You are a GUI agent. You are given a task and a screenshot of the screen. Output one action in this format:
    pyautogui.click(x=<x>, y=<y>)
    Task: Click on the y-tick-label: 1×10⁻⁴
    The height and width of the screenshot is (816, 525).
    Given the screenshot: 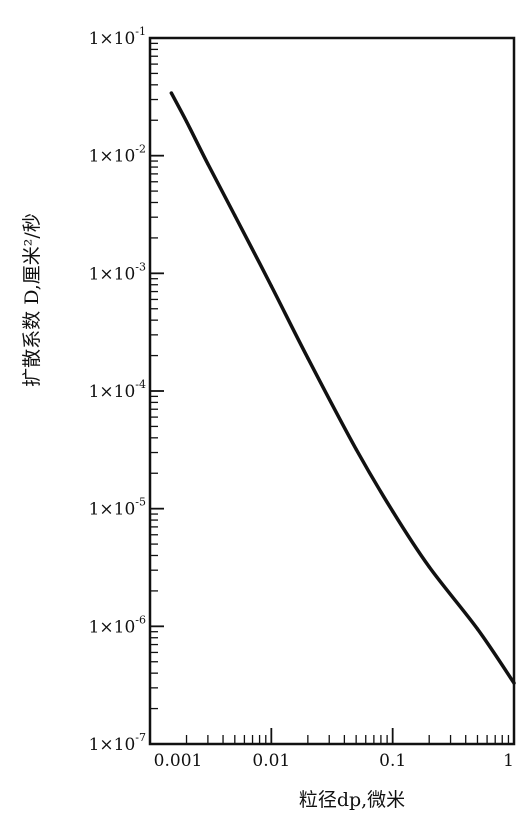 What is the action you would take?
    pyautogui.click(x=117, y=390)
    